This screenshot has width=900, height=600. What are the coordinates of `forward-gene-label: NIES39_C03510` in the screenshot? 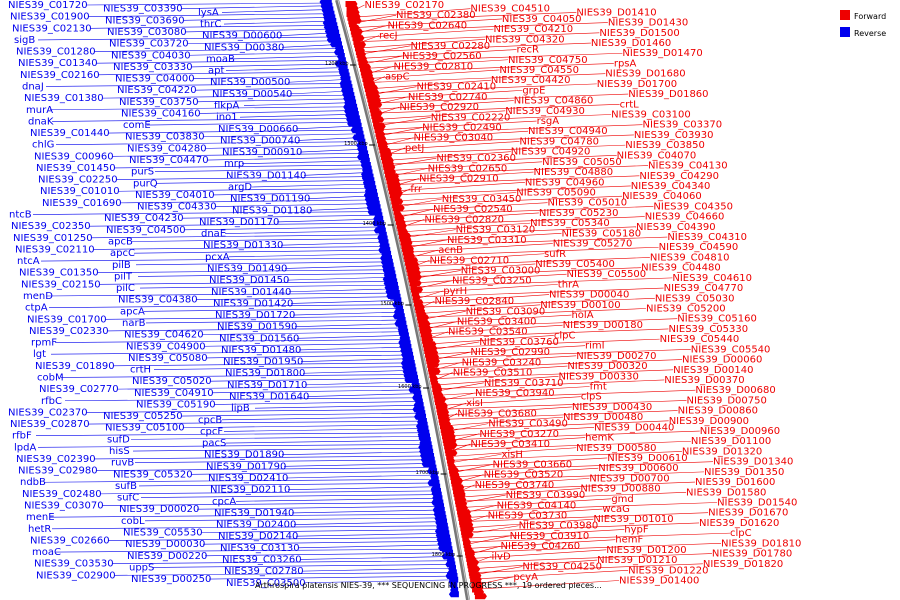 It's located at (493, 373).